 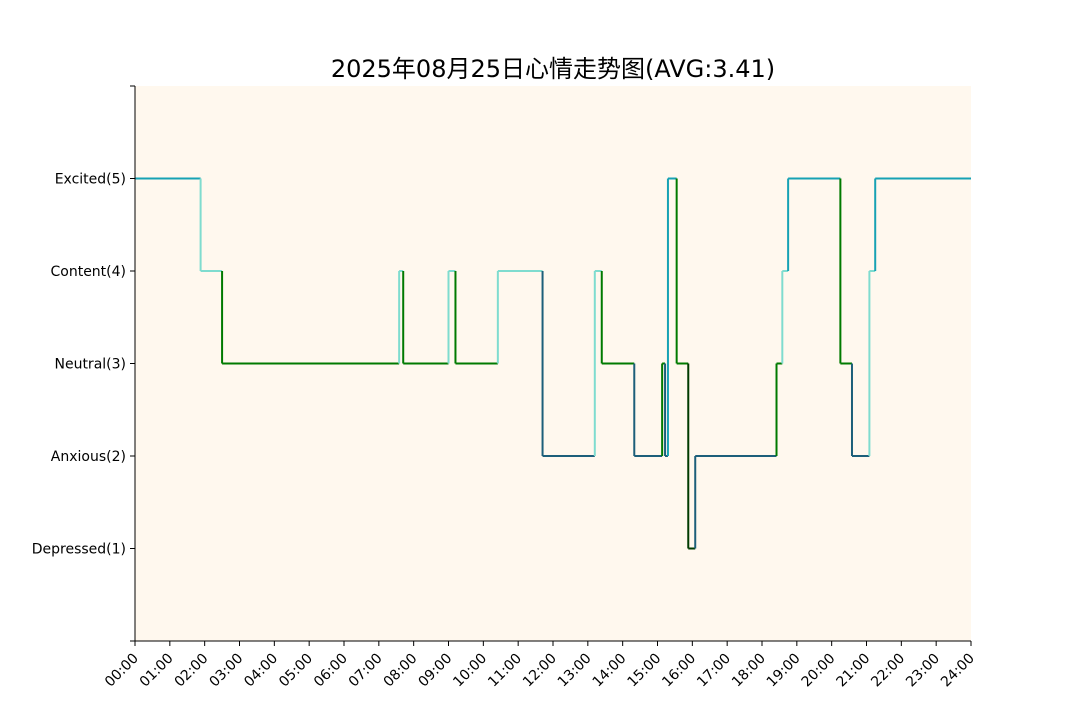 I want to click on x-tick-label: 08:00, so click(x=401, y=671).